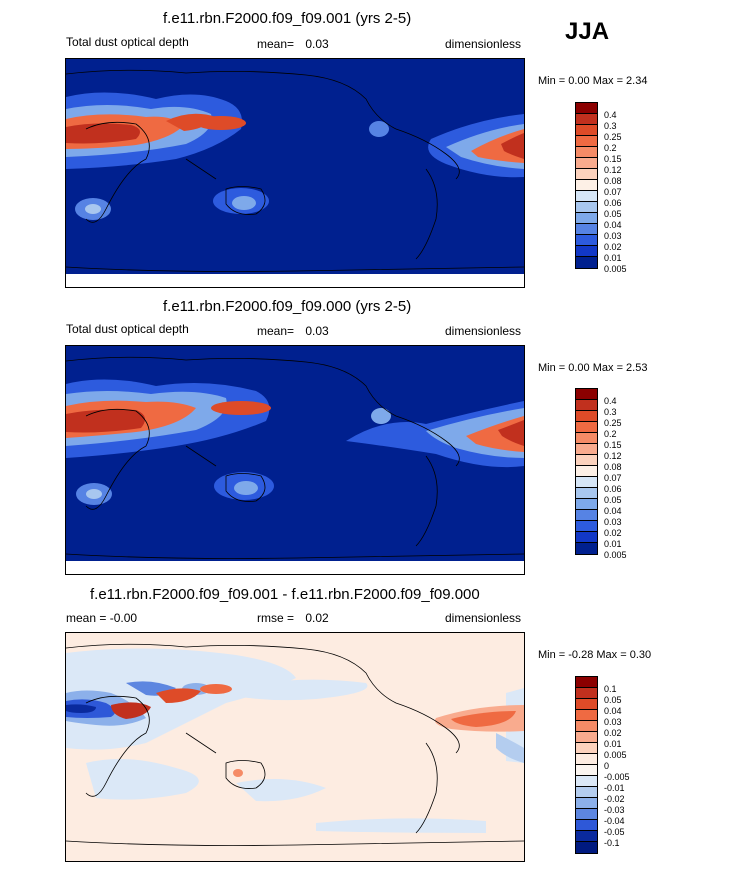  What do you see at coordinates (614, 832) in the screenshot?
I see `colorbar-label: -0.05` at bounding box center [614, 832].